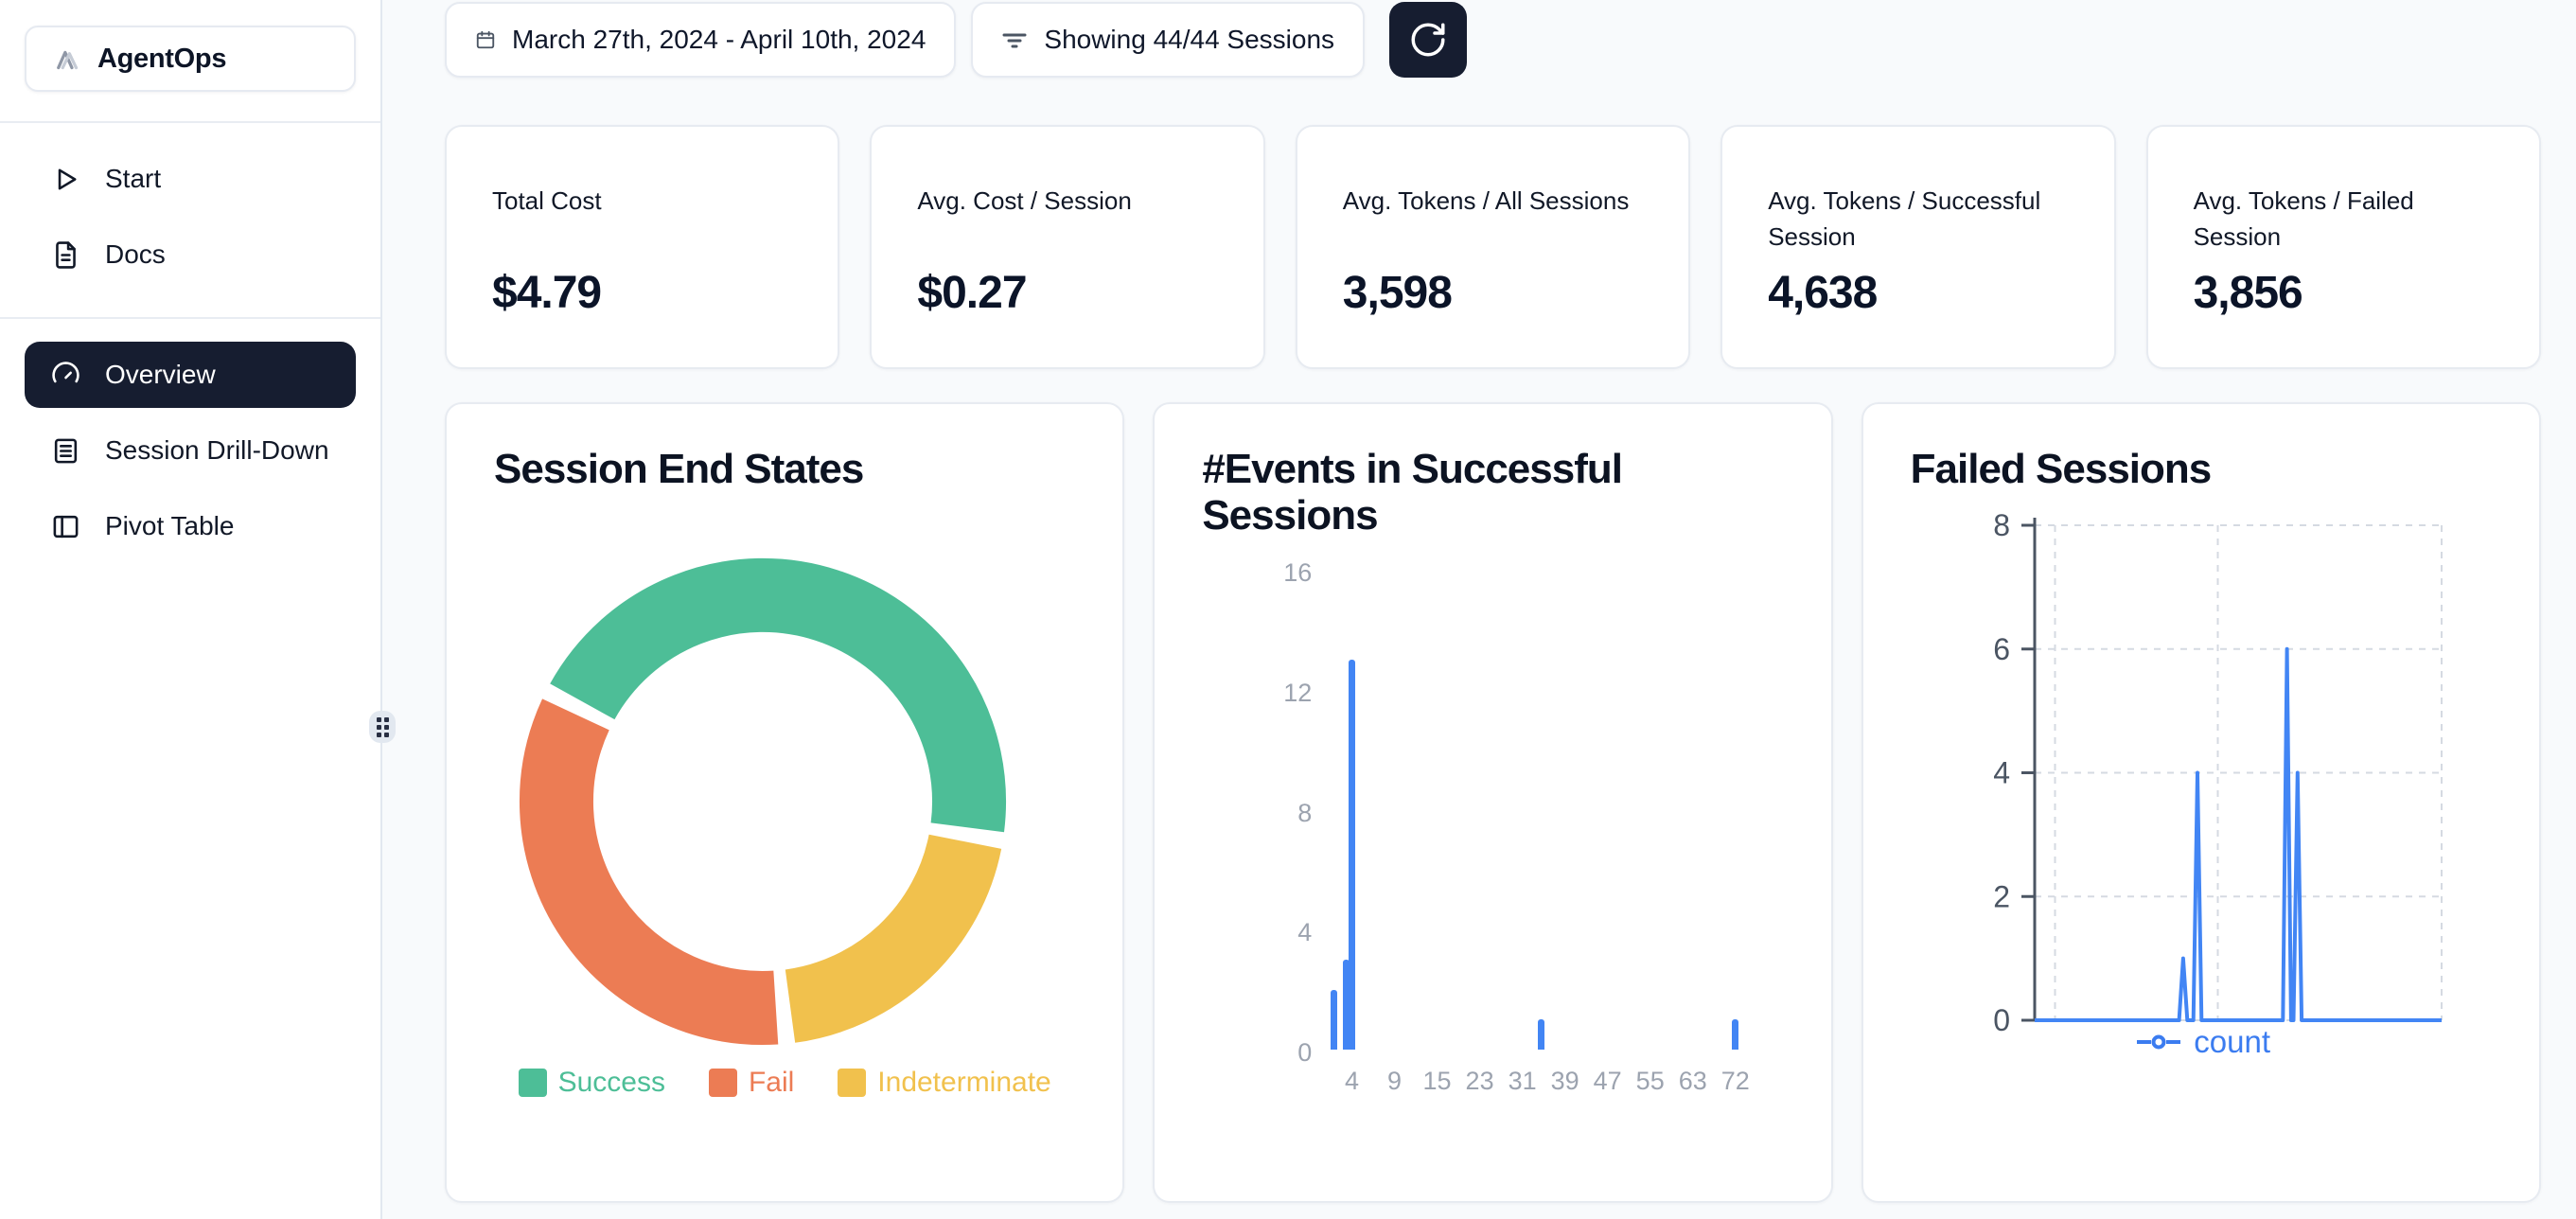 This screenshot has height=1219, width=2576. What do you see at coordinates (642, 247) in the screenshot?
I see `stat-card-total-cost: Total Cost $4.79` at bounding box center [642, 247].